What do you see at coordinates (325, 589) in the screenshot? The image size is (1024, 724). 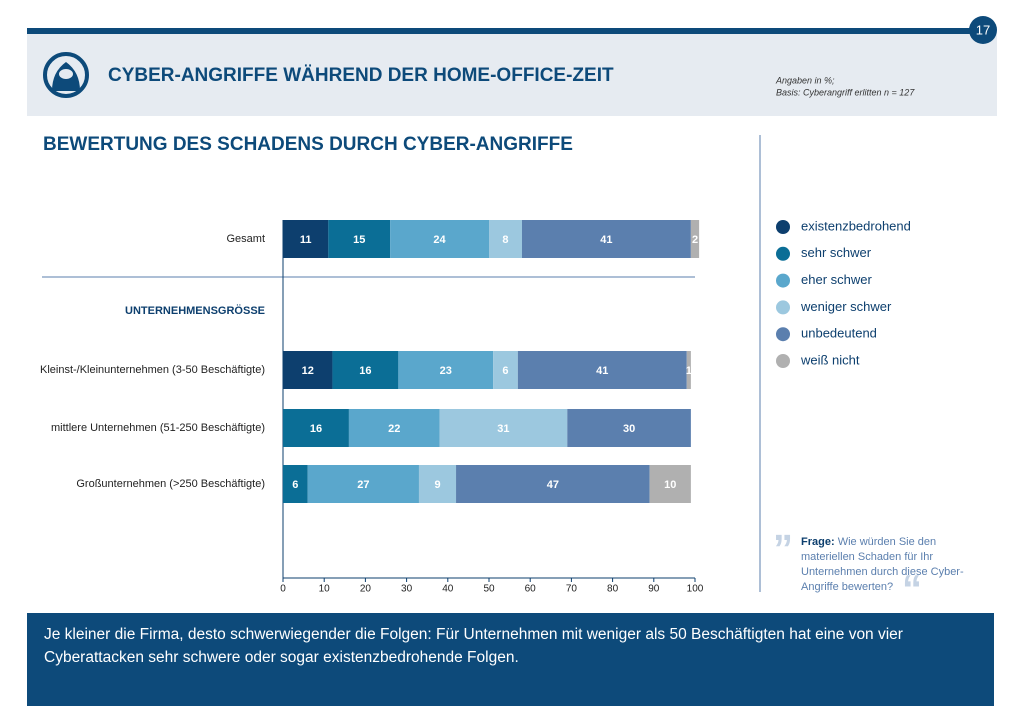 I see `x-tick-label: 10` at bounding box center [325, 589].